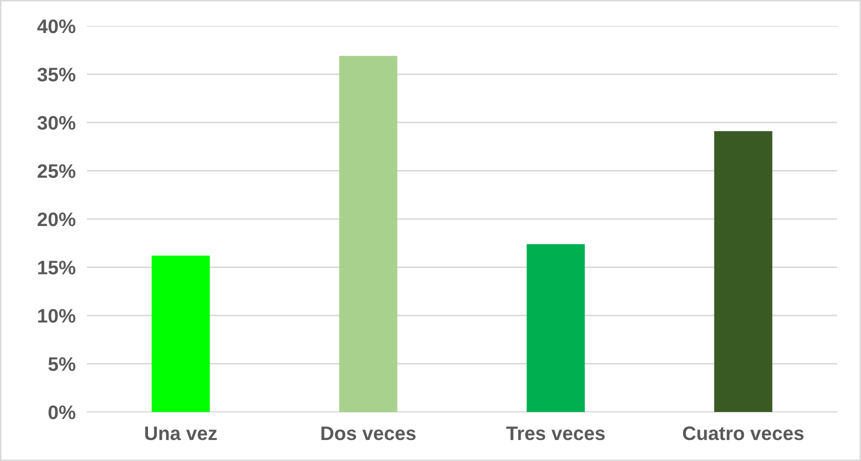 This screenshot has height=461, width=861. What do you see at coordinates (555, 433) in the screenshot?
I see `x-tick-label: Tres veces` at bounding box center [555, 433].